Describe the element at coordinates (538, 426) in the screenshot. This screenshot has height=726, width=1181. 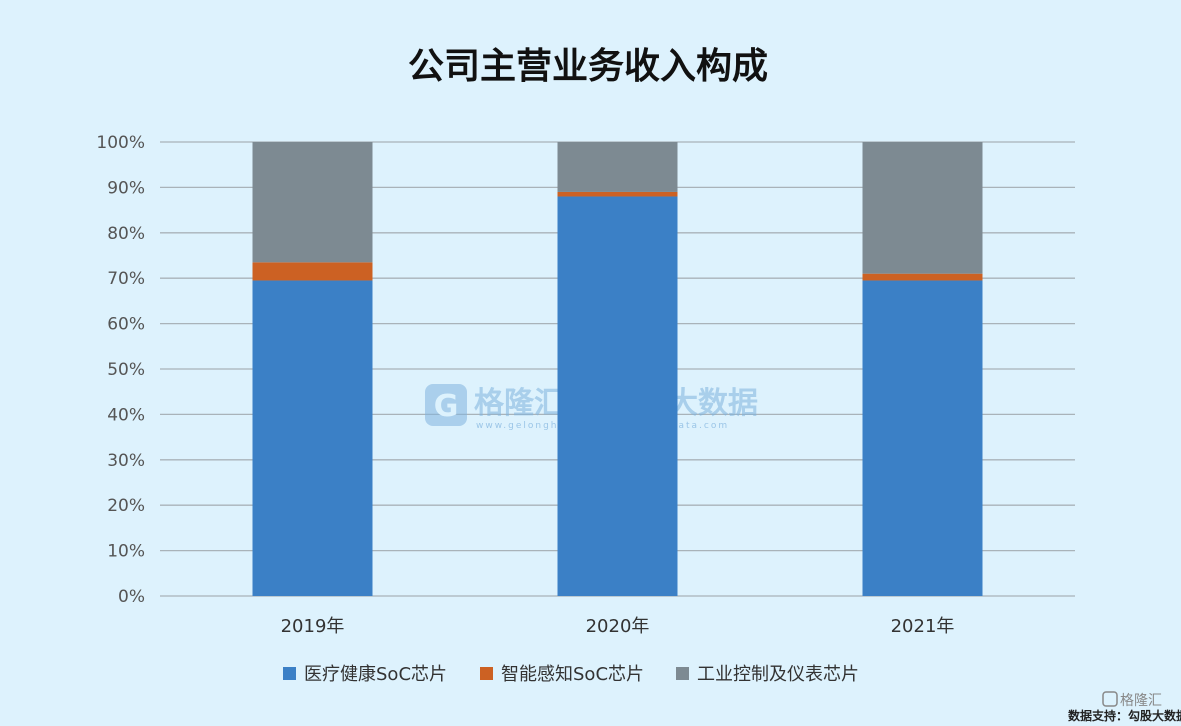
I see `watermark-brand1-url: www.gelonghui.com` at that location.